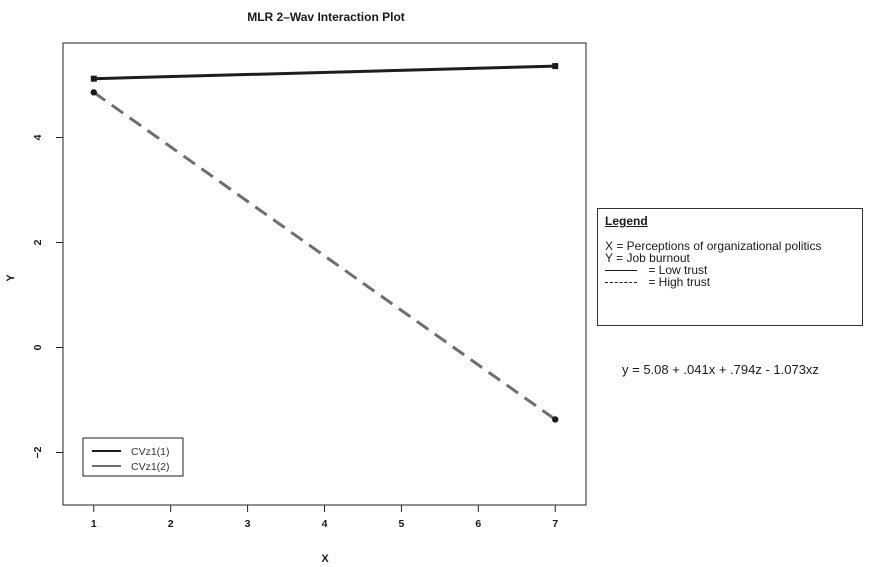  What do you see at coordinates (626, 221) in the screenshot?
I see `side-legend-title: Legend` at bounding box center [626, 221].